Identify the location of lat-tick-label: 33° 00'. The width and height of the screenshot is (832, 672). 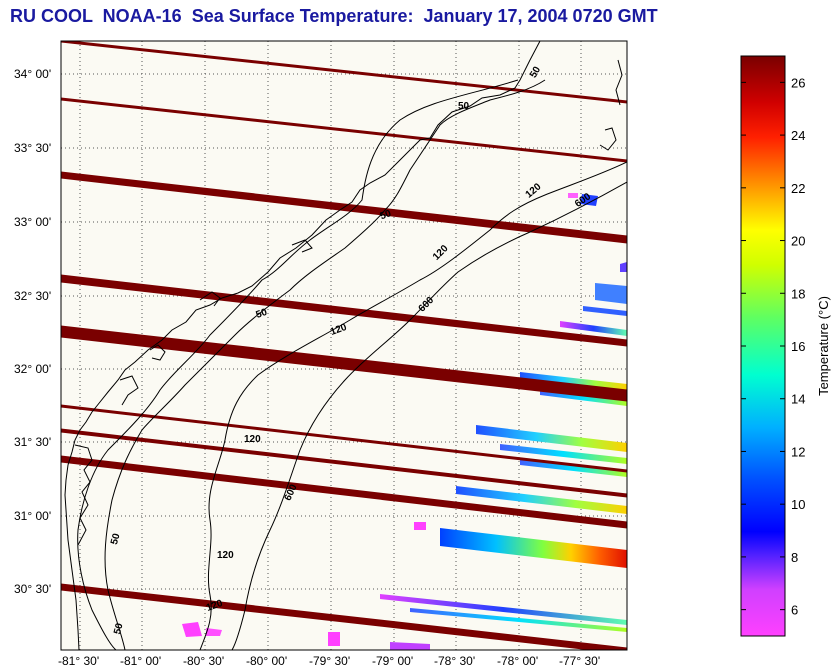
(32, 222).